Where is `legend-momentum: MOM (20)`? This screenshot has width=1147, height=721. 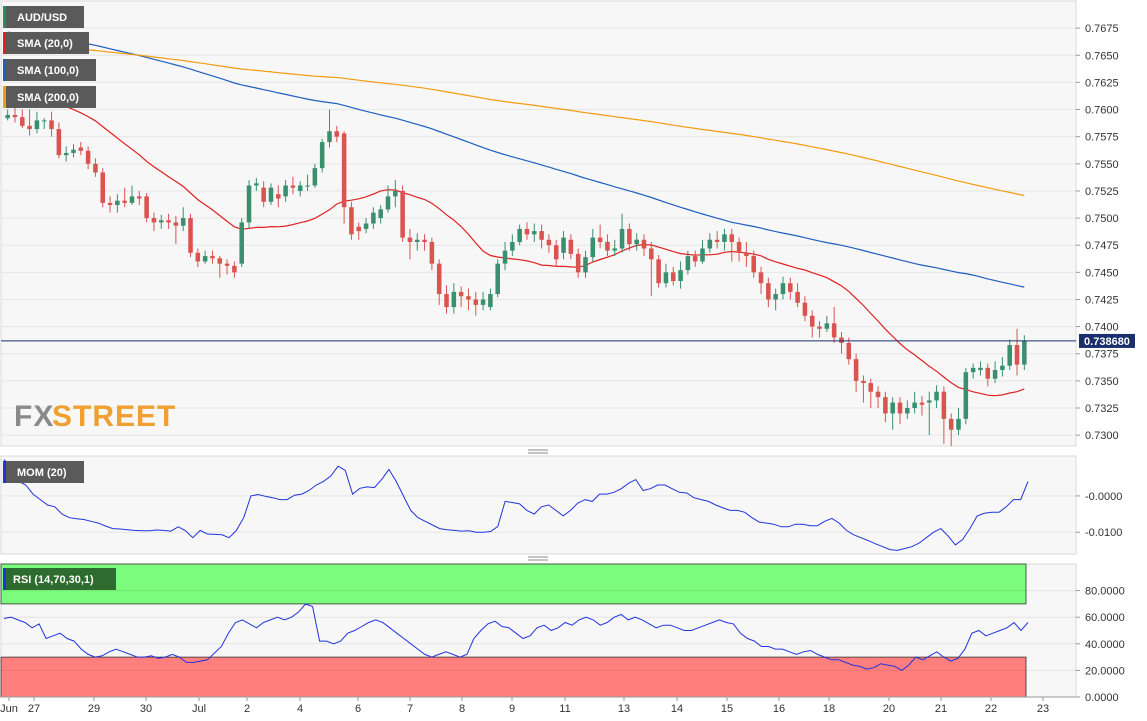
legend-momentum: MOM (20) is located at coordinates (43, 472).